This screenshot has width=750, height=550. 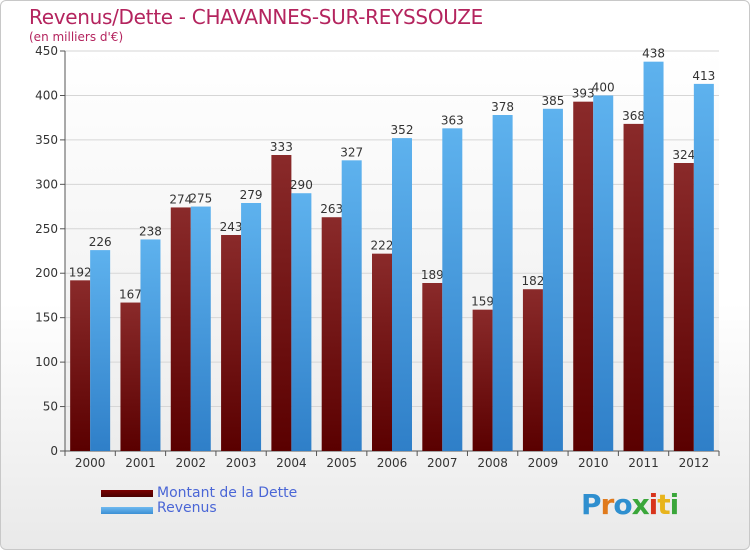 I want to click on chart-title: Revenus/Dette - CHAVANNES-SUR-REYSSOUZE, so click(x=256, y=17).